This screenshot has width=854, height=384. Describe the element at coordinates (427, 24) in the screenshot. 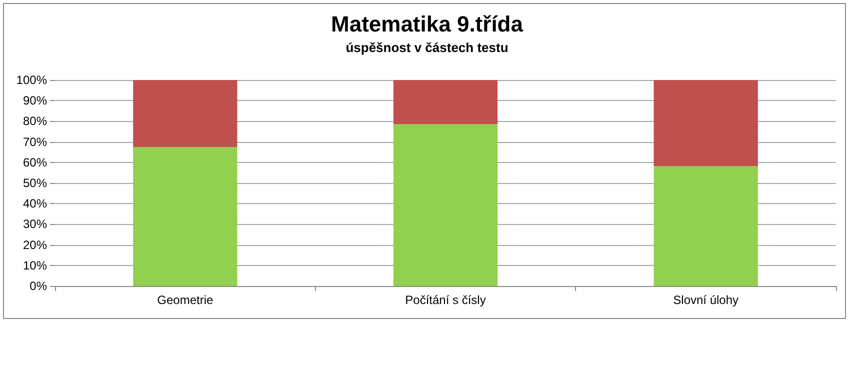

I see `chart-title: Matematika 9.třída` at that location.